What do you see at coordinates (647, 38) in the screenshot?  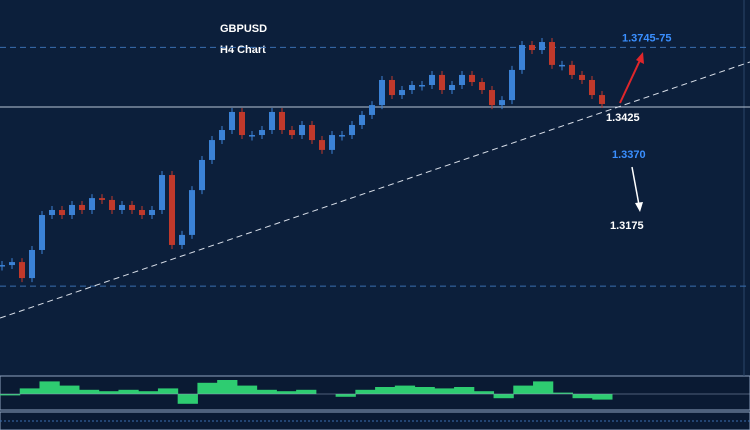 I see `level-label: 1.3745-75` at bounding box center [647, 38].